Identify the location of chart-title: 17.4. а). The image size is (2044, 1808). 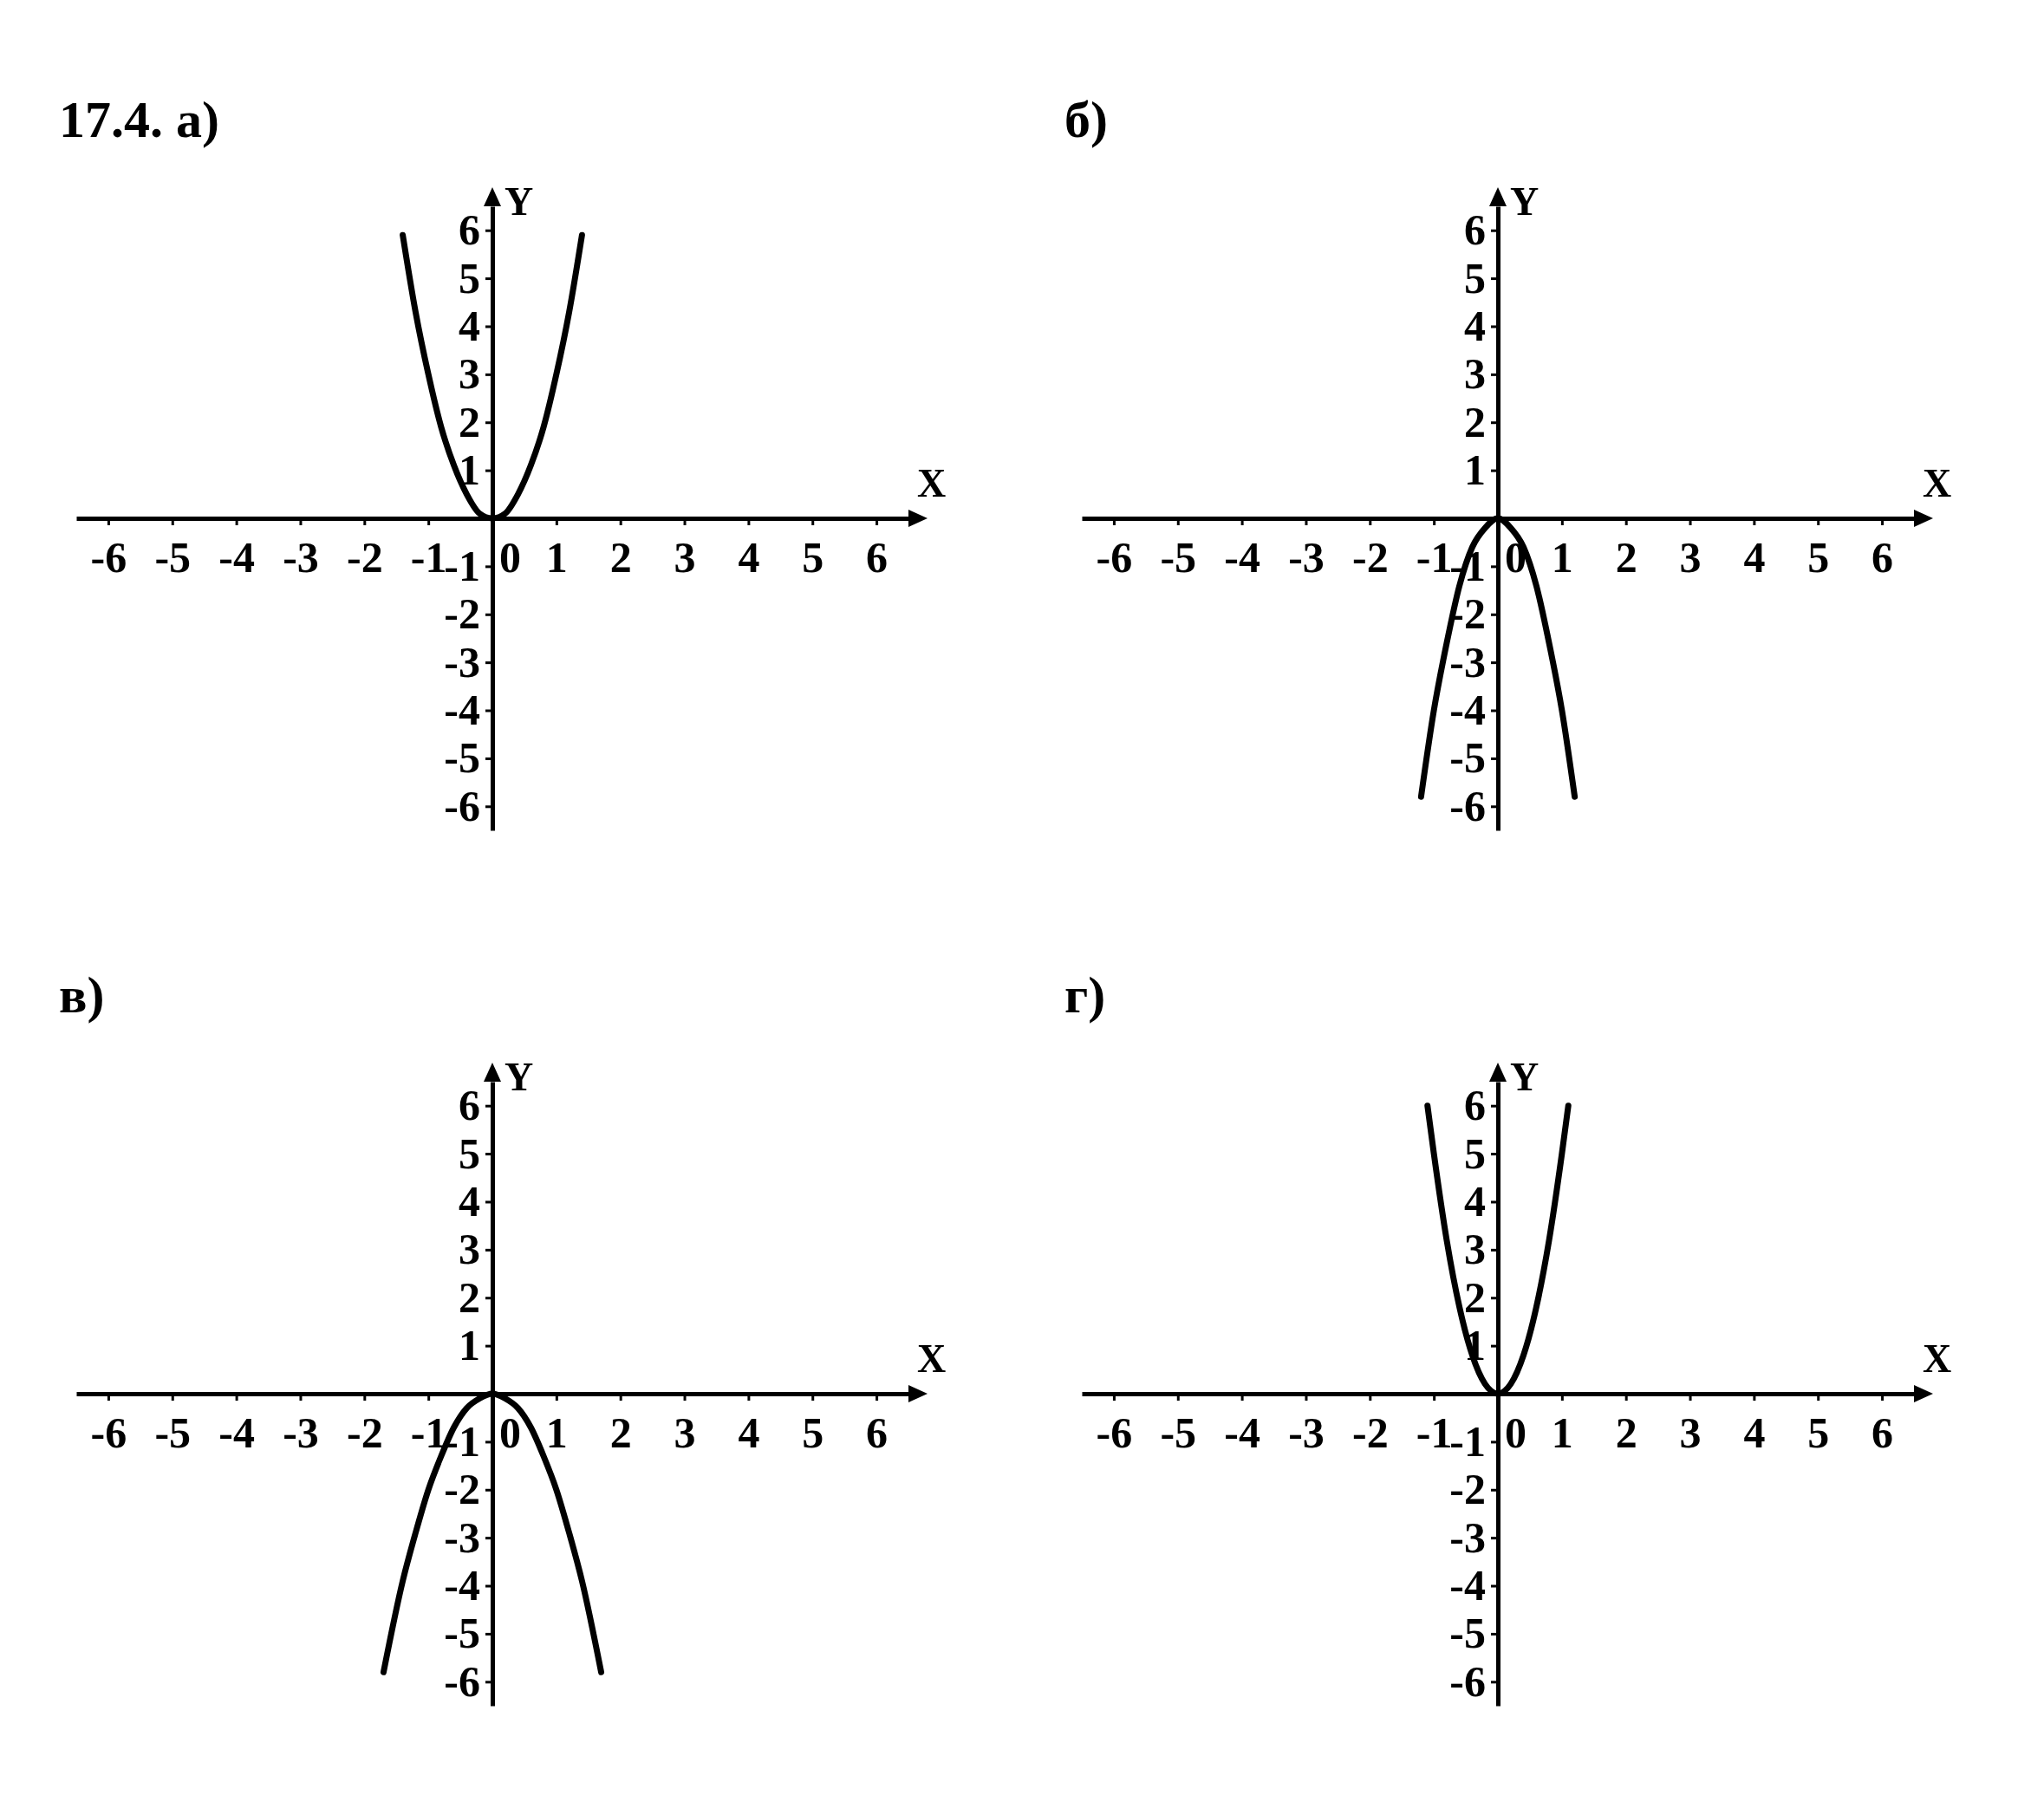
(139, 120).